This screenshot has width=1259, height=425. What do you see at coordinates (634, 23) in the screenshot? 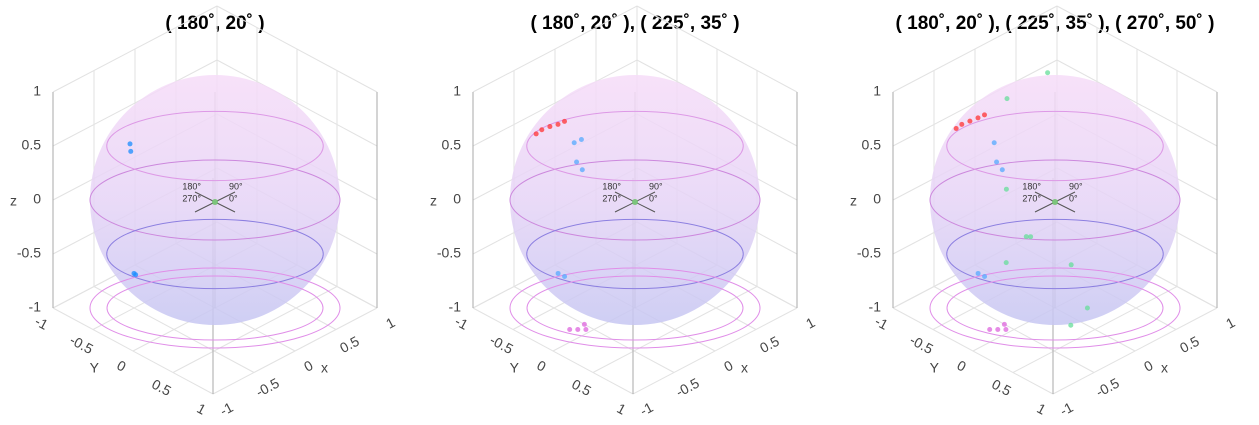
I see `chart-title: ( 180˚, 20˚ ), ( 225˚, 35˚ )` at bounding box center [634, 23].